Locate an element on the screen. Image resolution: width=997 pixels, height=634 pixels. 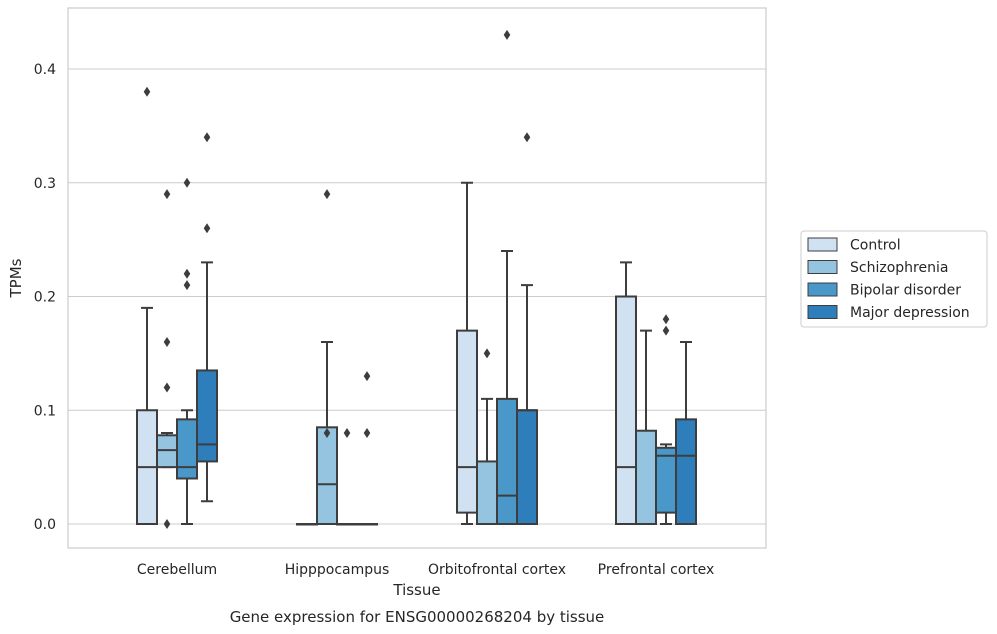
legend-label: Control is located at coordinates (875, 246).